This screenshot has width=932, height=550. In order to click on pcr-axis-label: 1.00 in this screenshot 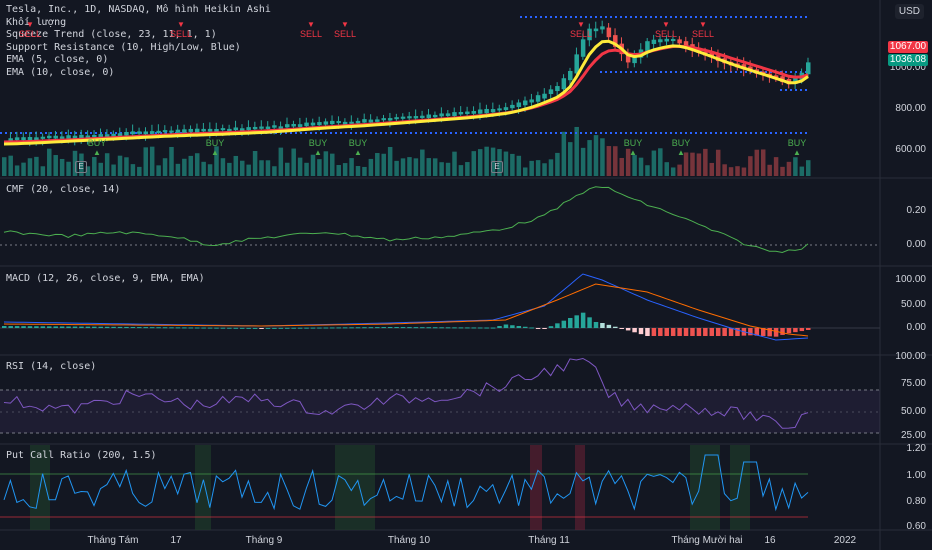, I will do `click(916, 475)`.